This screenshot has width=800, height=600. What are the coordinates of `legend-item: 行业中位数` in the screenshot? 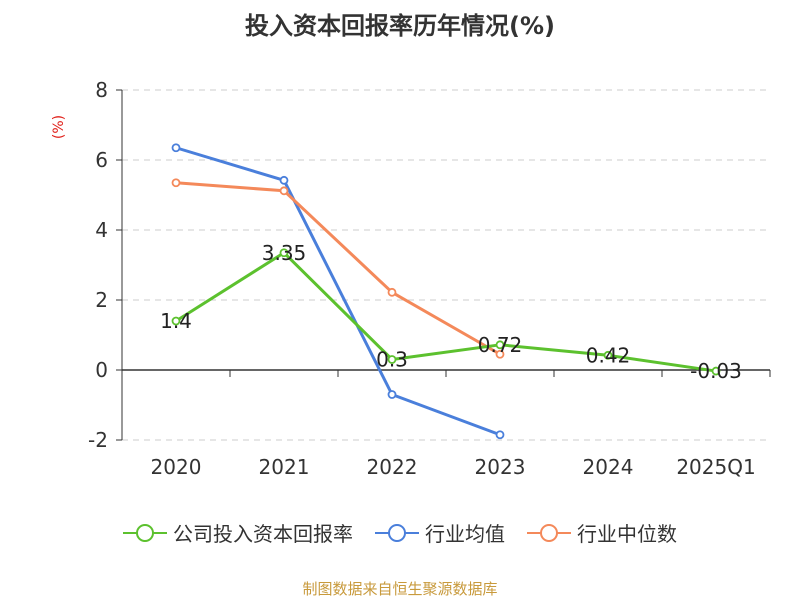 It's located at (602, 532).